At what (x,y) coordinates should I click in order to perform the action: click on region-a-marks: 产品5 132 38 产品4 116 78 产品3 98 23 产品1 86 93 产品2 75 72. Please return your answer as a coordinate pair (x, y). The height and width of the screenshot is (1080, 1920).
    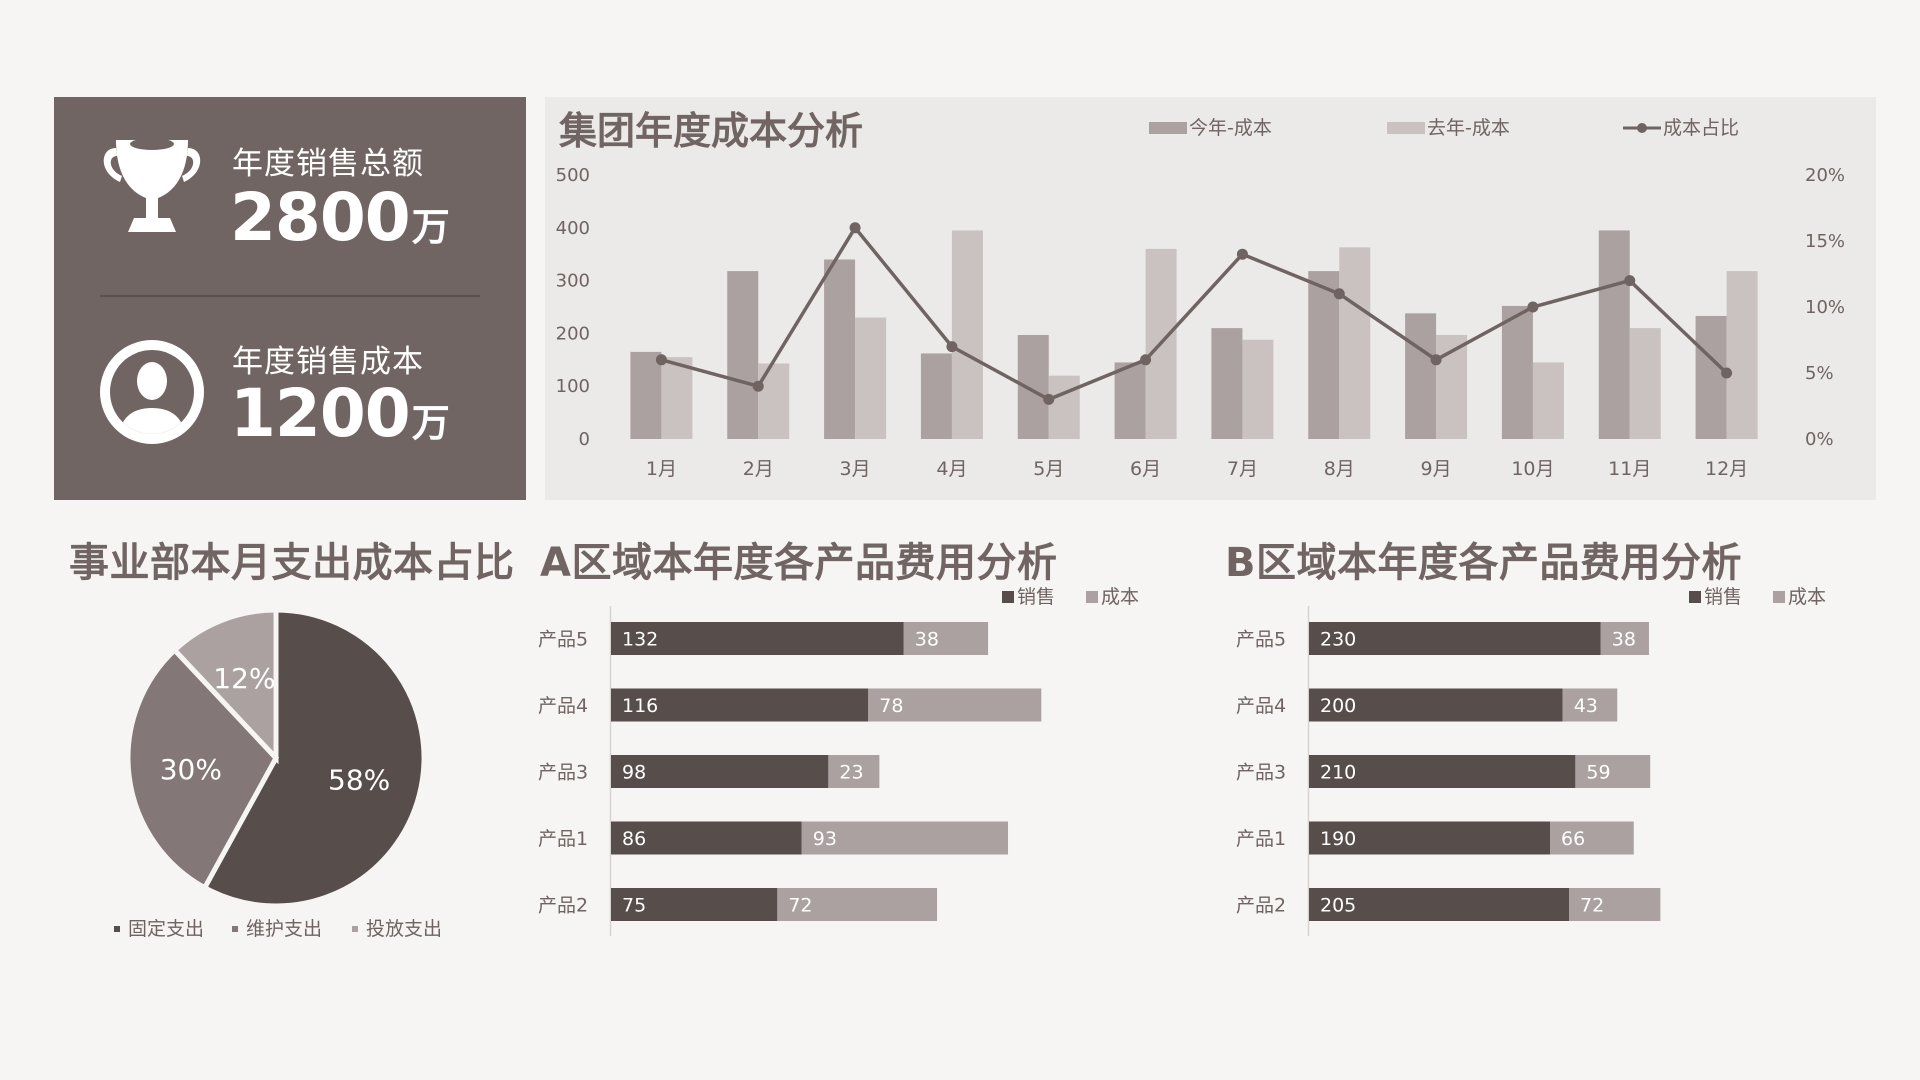
    Looking at the image, I should click on (790, 771).